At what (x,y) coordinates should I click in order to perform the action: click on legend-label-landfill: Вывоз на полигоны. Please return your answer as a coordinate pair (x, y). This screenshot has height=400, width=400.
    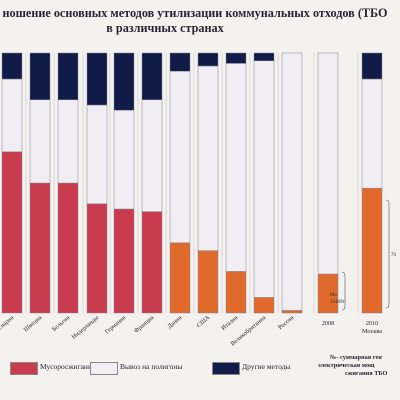
    Looking at the image, I should click on (151, 366).